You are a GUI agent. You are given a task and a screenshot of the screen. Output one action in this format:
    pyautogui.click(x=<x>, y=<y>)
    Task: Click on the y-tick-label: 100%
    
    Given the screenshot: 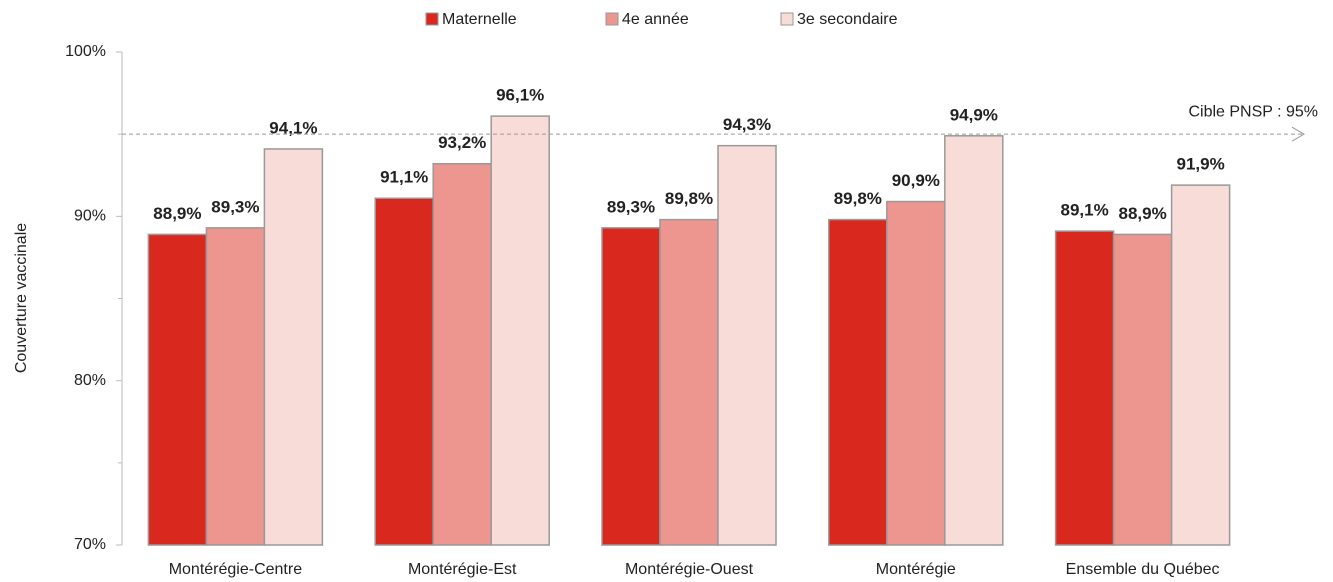 What is the action you would take?
    pyautogui.click(x=85, y=51)
    